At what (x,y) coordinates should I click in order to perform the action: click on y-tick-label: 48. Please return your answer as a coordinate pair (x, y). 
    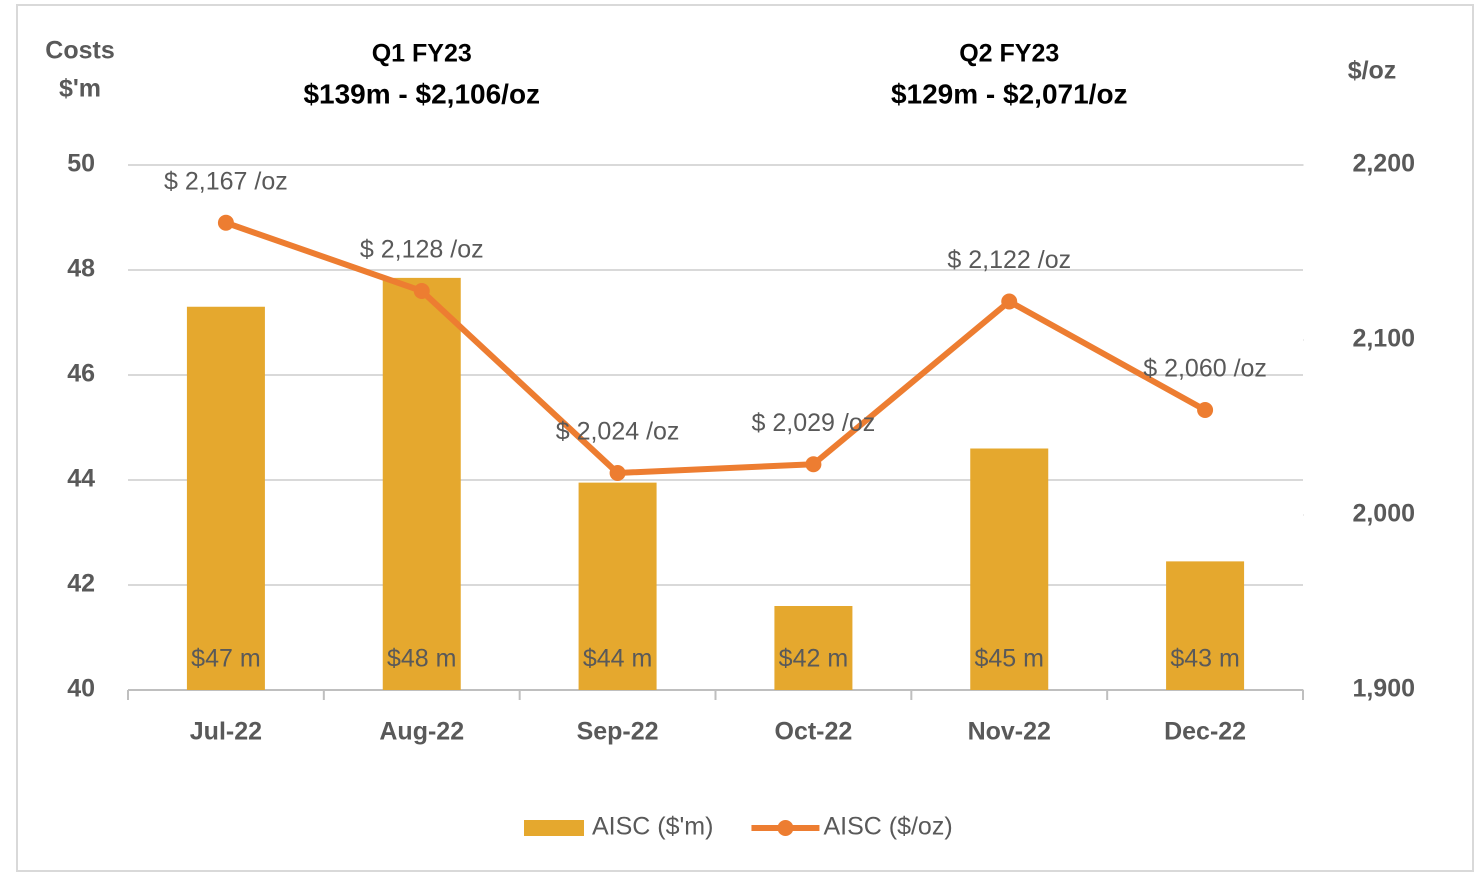
    Looking at the image, I should click on (81, 269).